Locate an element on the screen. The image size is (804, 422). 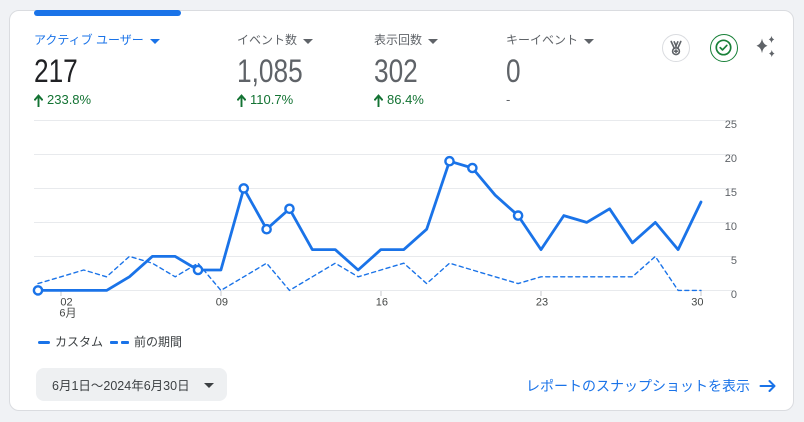
x-axis-label-30: 30 is located at coordinates (697, 303).